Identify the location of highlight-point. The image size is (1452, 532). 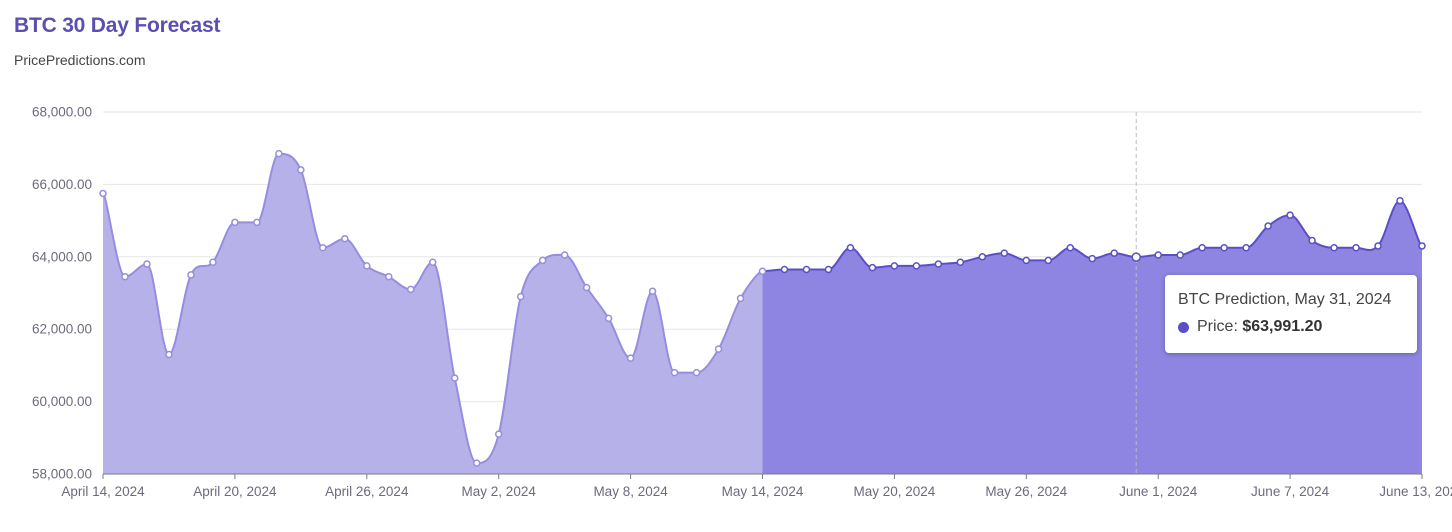
(1136, 257).